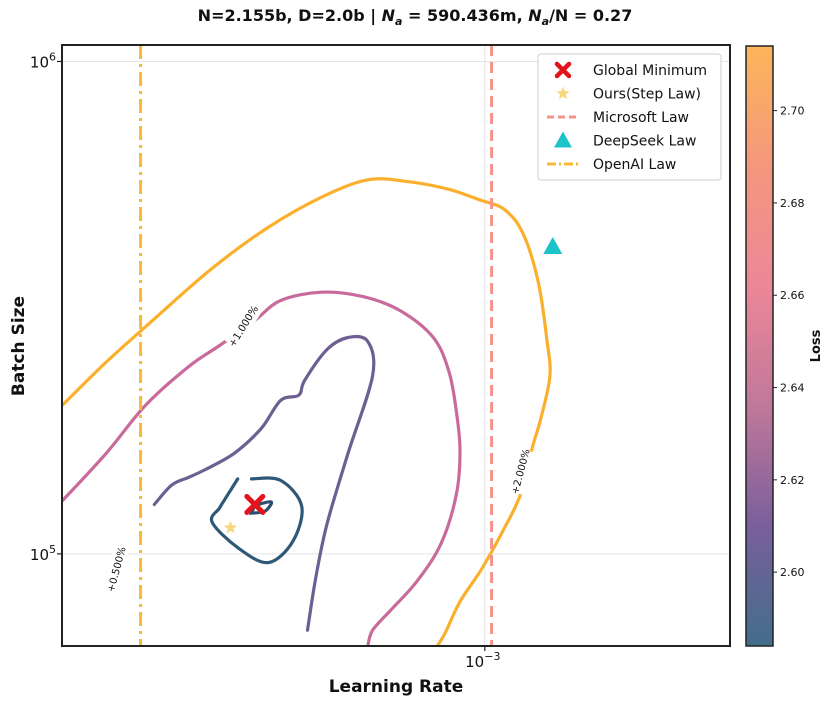 Image resolution: width=830 pixels, height=704 pixels. What do you see at coordinates (792, 295) in the screenshot?
I see `colorbar-tick-label-3: 2.66` at bounding box center [792, 295].